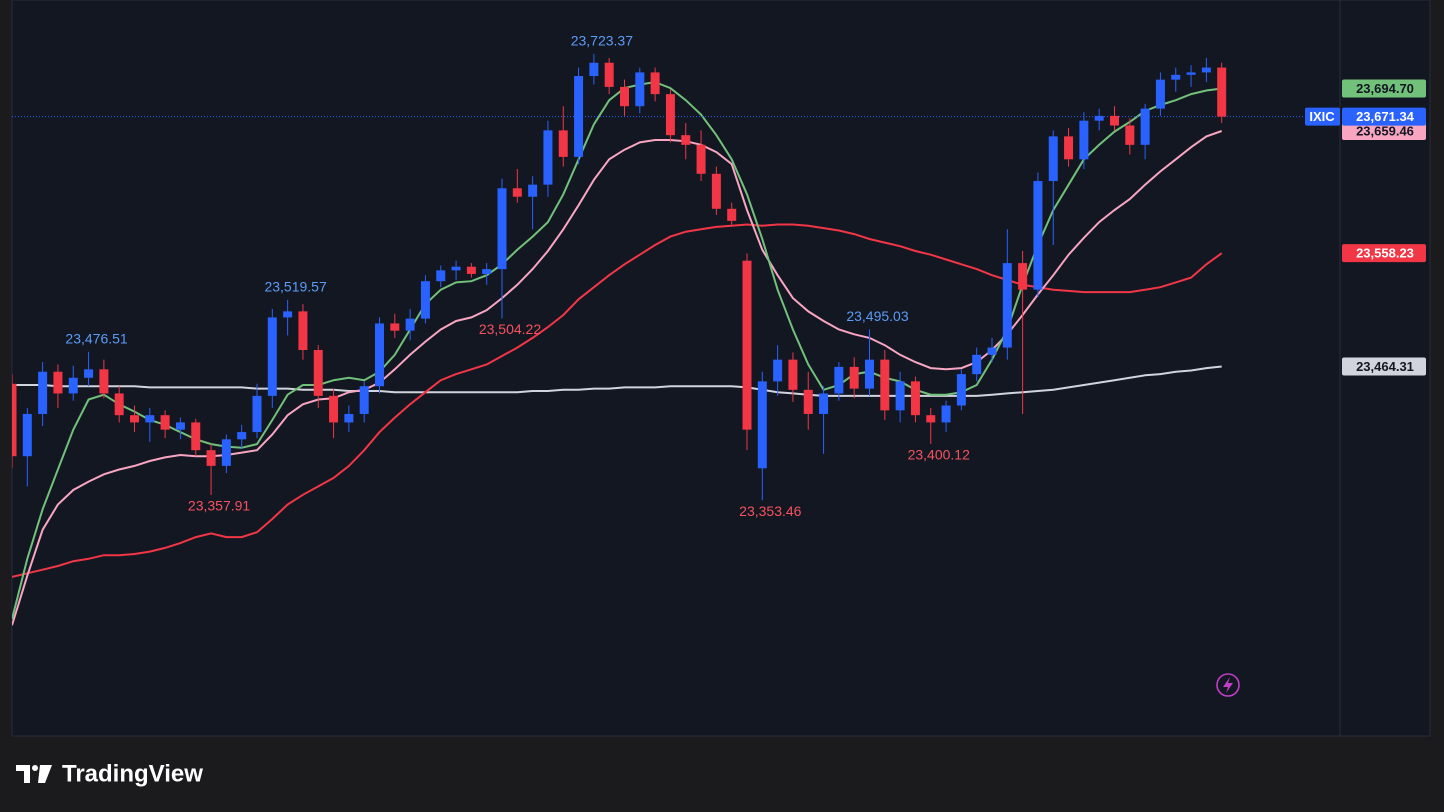 The image size is (1444, 812). Describe the element at coordinates (219, 506) in the screenshot. I see `extreme-label: 23,357.91` at that location.